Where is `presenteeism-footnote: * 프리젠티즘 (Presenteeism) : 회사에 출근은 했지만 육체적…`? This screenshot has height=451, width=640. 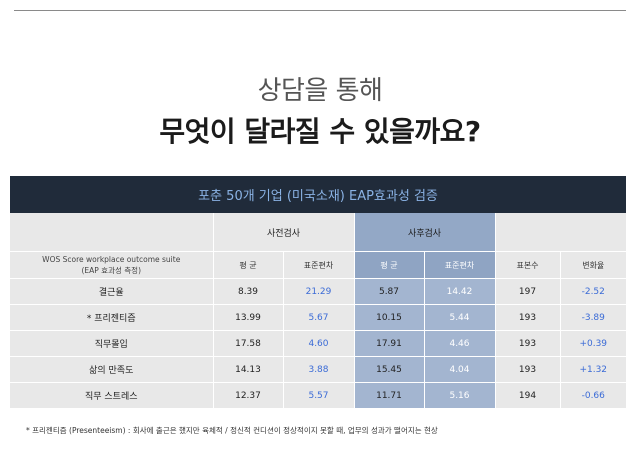
presenteeism-footnote: * 프리젠티즘 (Presenteeism) : 회사에 출근은 했지만 육체적… is located at coordinates (232, 430).